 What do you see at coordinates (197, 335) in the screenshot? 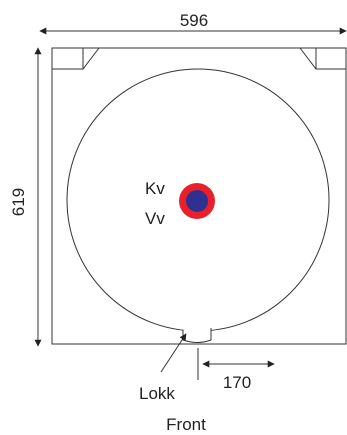
I see `lid-tab` at bounding box center [197, 335].